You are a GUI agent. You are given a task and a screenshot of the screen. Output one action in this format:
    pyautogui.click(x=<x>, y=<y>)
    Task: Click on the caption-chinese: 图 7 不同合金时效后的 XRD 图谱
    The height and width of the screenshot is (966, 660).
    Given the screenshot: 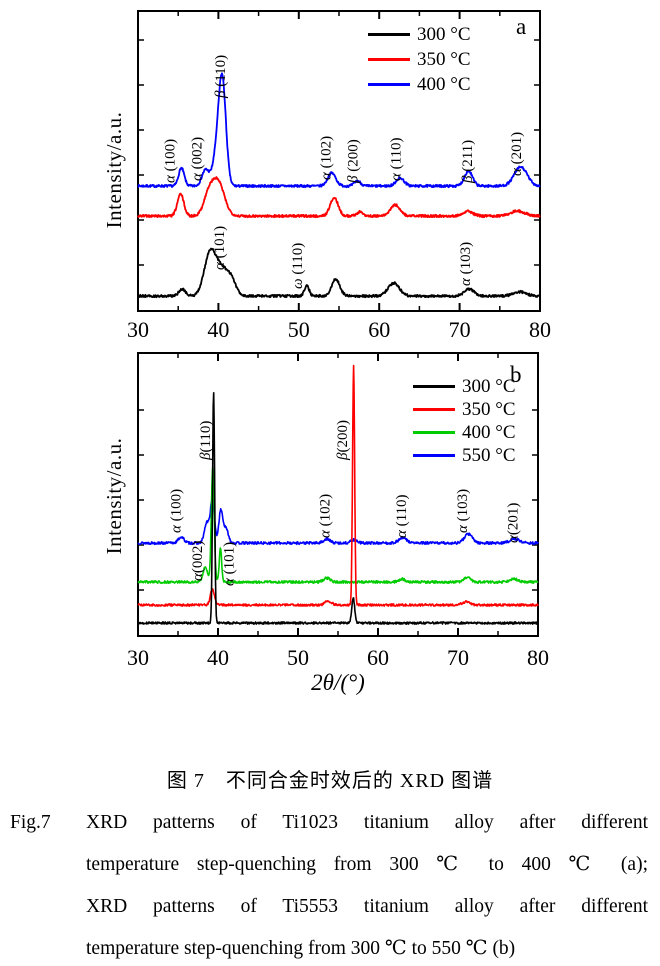 What is the action you would take?
    pyautogui.click(x=330, y=781)
    